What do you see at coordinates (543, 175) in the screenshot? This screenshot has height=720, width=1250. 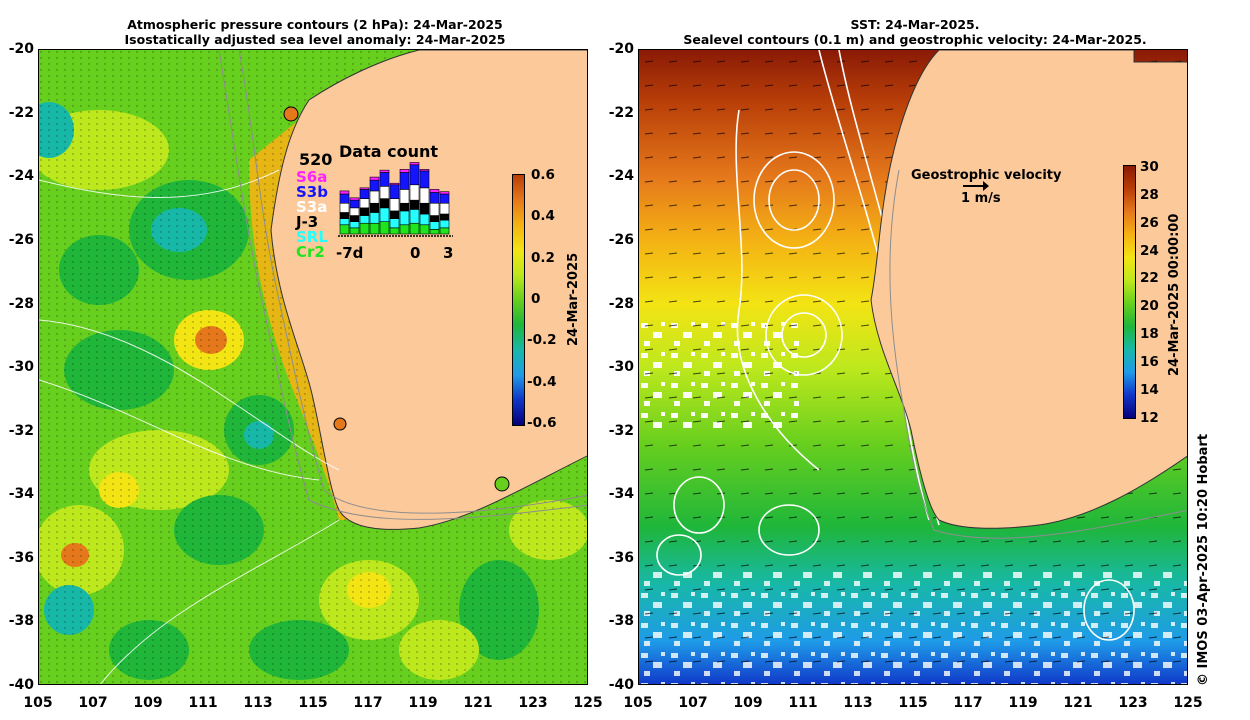 I see `left-cb-tick: 0.6` at bounding box center [543, 175].